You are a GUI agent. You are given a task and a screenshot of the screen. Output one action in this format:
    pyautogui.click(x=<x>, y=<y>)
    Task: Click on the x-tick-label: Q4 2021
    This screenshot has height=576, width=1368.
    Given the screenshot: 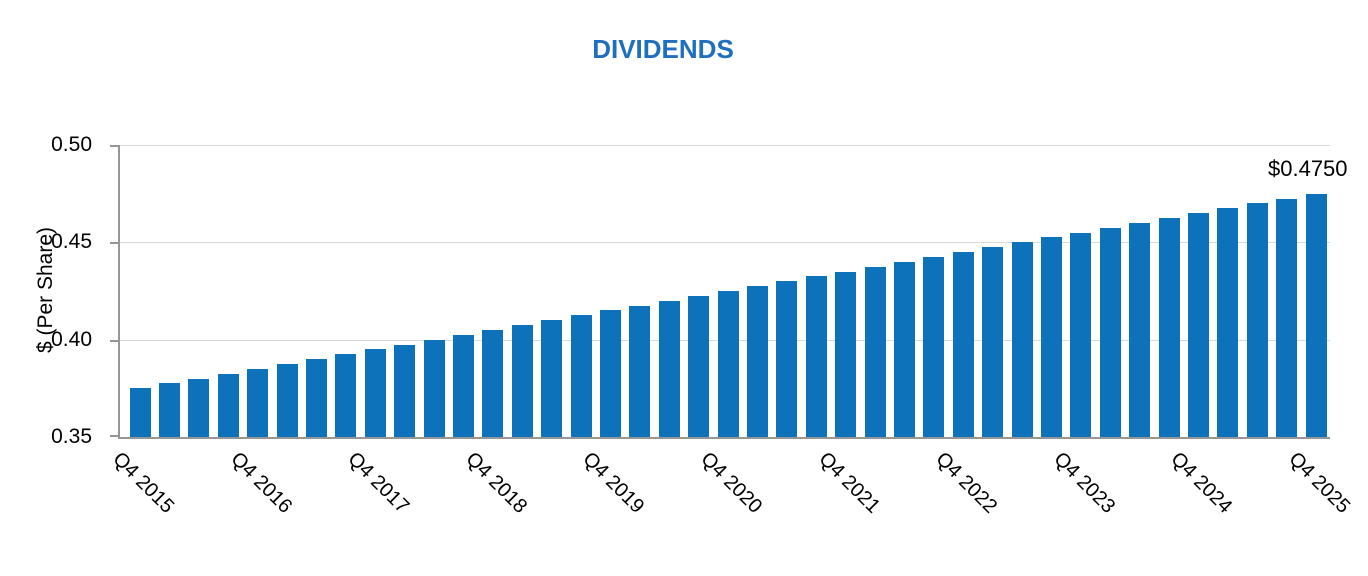 What is the action you would take?
    pyautogui.click(x=849, y=483)
    